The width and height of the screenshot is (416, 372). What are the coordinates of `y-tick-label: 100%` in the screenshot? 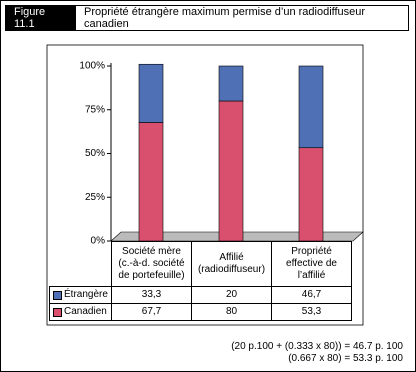 It's located at (92, 66).